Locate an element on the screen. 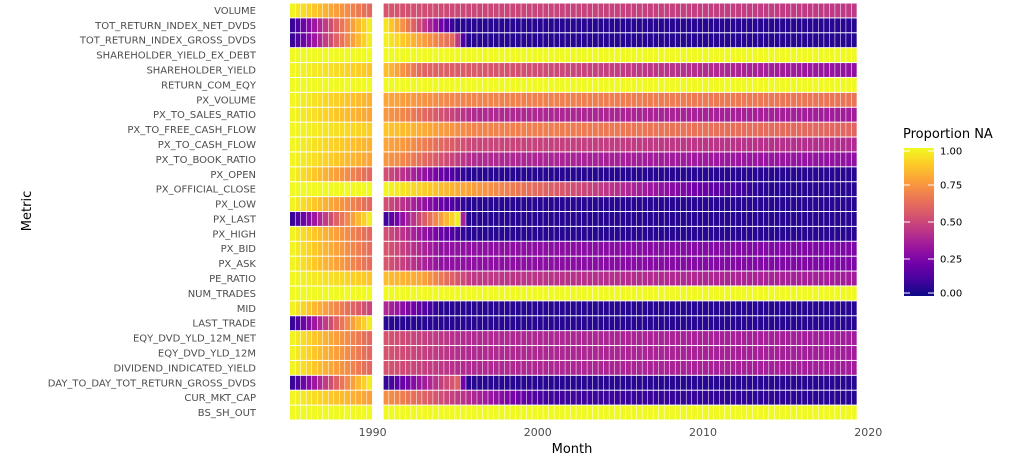  heatmap-row is located at coordinates (573, 189).